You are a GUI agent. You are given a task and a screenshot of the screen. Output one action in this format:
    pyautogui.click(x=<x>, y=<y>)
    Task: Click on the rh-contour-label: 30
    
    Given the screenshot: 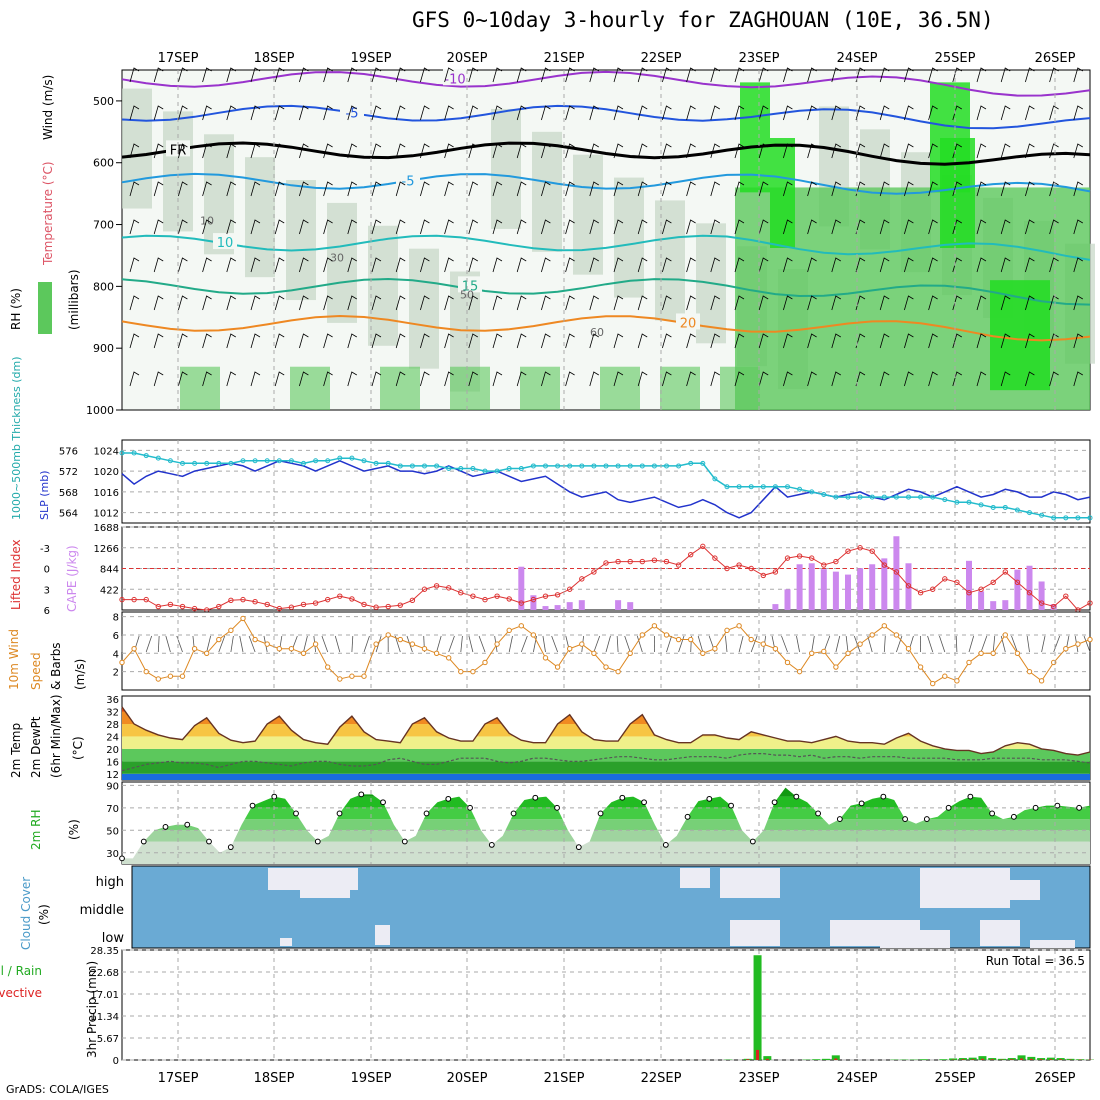 What is the action you would take?
    pyautogui.click(x=337, y=258)
    